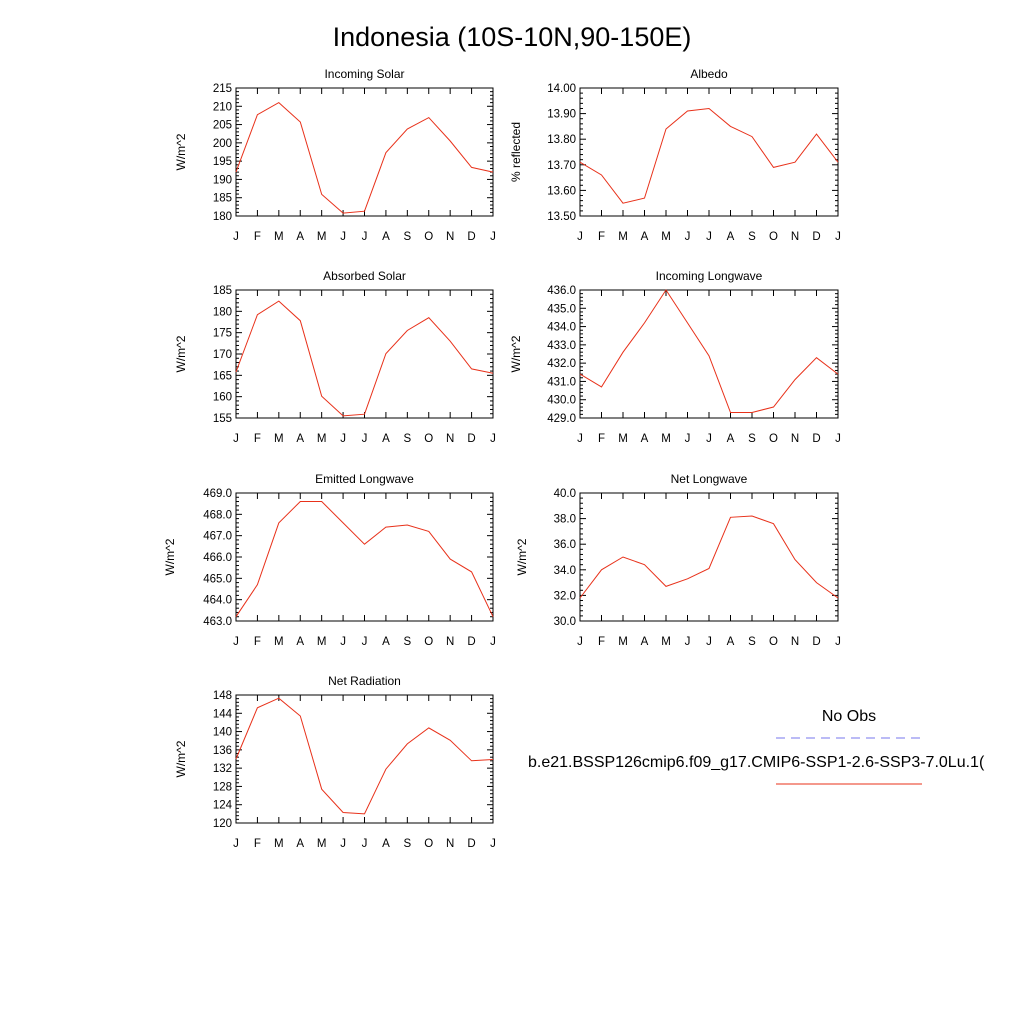 This screenshot has width=1024, height=1024. What do you see at coordinates (222, 769) in the screenshot?
I see `chart-6-ytick-label: 132` at bounding box center [222, 769].